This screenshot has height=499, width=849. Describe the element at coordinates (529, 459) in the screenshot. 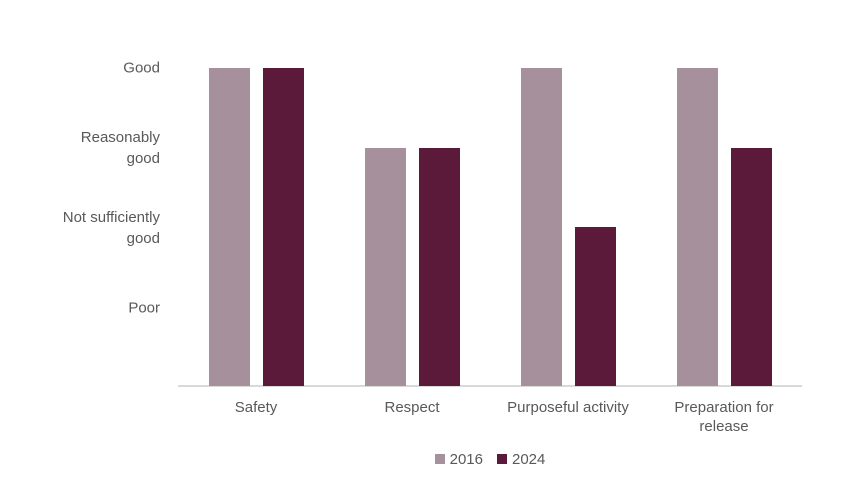

I see `legend-label-2024: 2024` at that location.